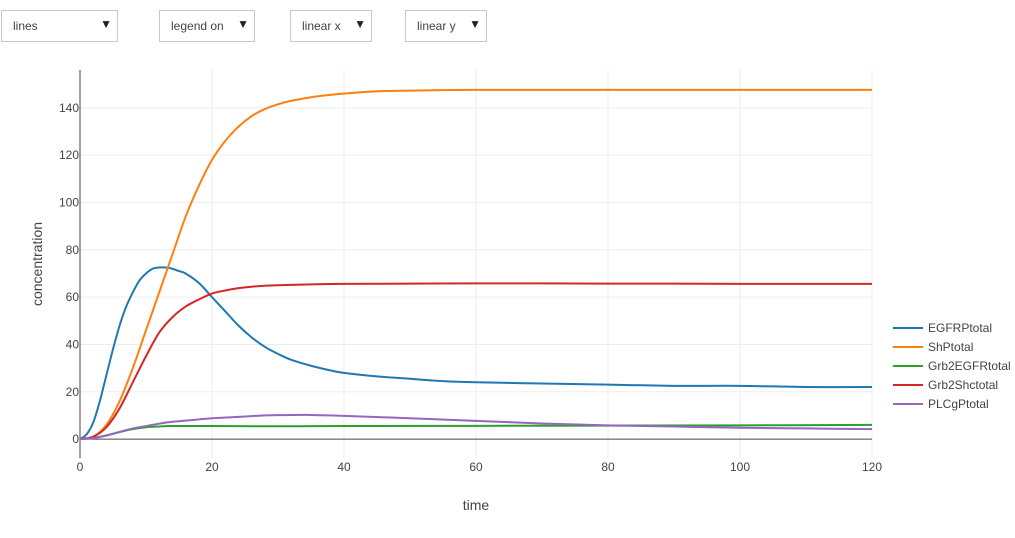  Describe the element at coordinates (963, 385) in the screenshot. I see `legend-label: Grb2Shctotal` at that location.